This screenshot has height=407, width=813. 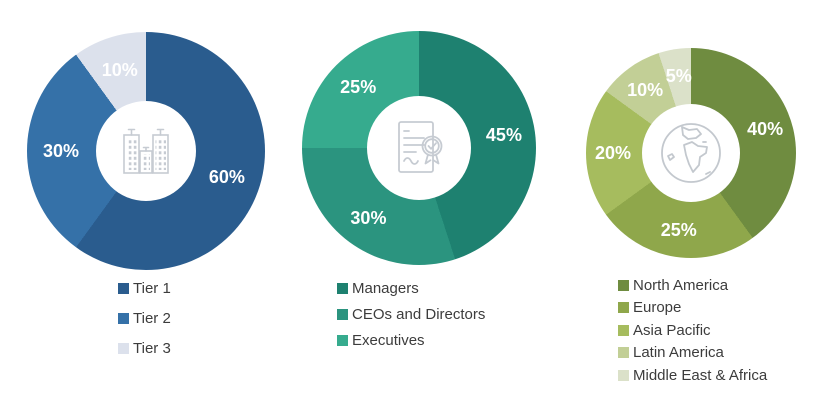 I want to click on slice-label: 60%, so click(x=226, y=177).